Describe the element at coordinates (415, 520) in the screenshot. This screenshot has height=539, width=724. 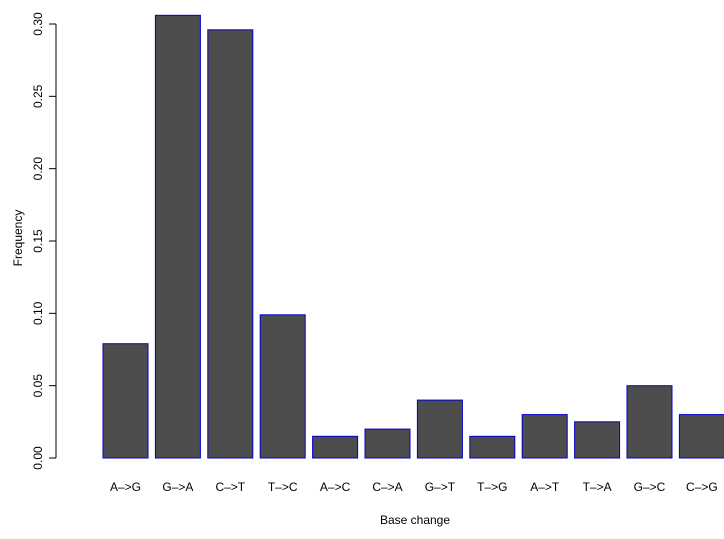
I see `x-axis-title: Base change` at that location.